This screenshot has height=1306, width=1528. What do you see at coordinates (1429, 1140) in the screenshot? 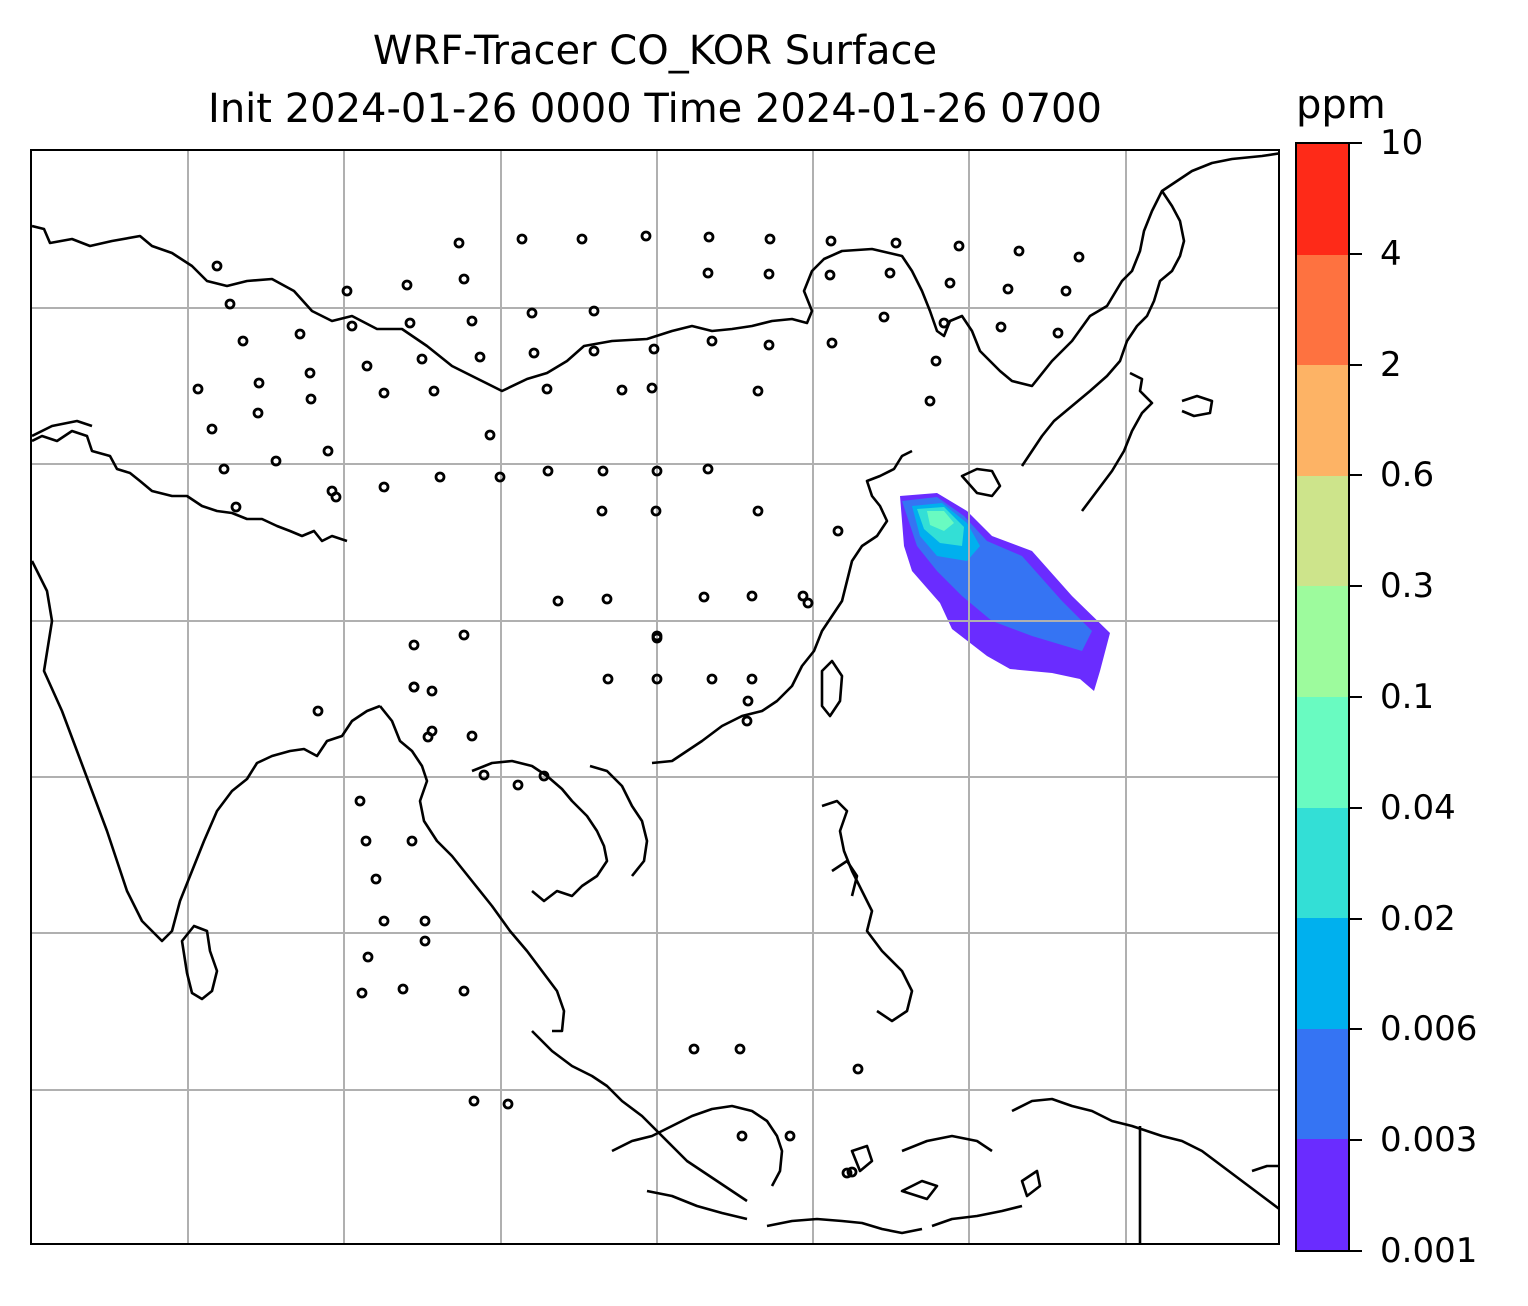
I see `colorbar-tick-label: 0.003` at bounding box center [1429, 1140].